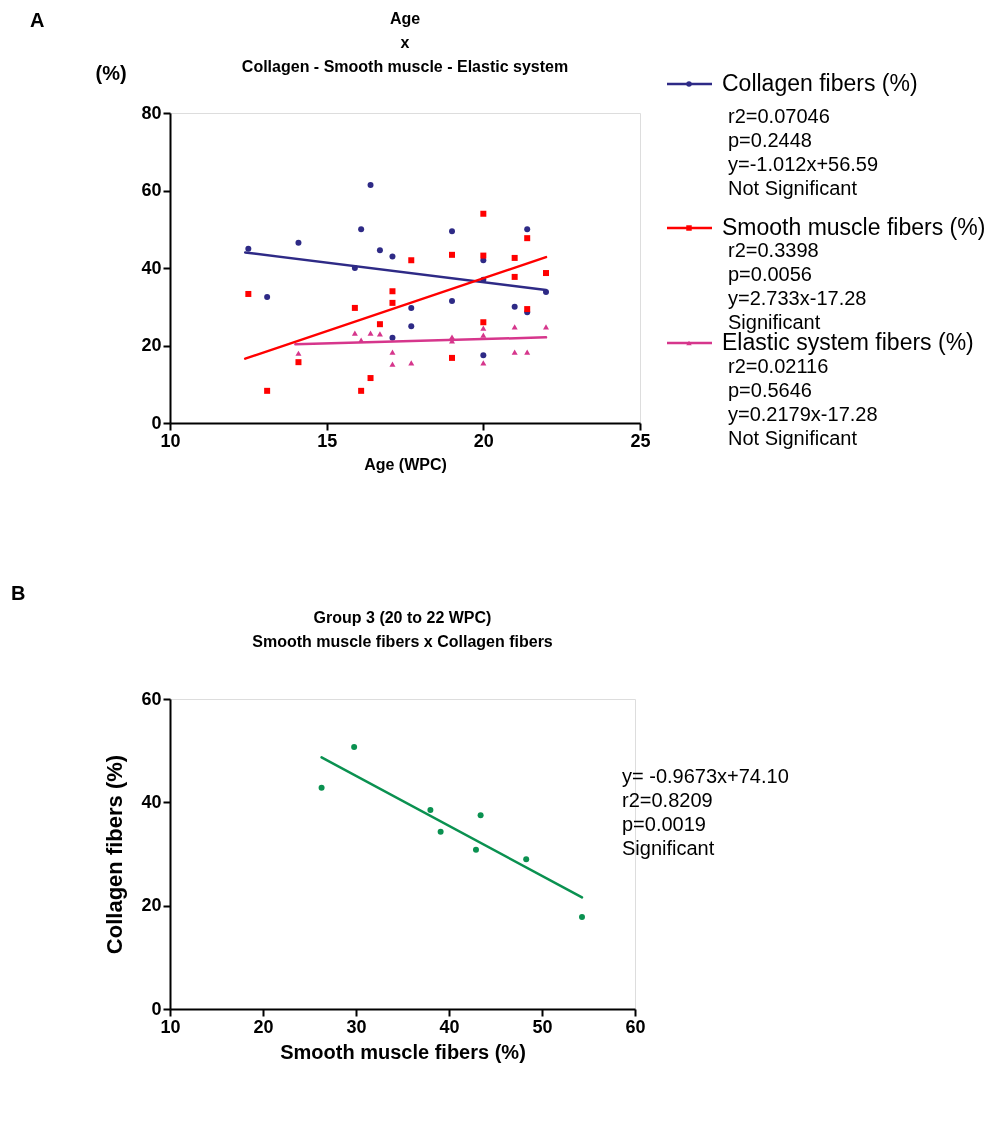 The image size is (1002, 1123). I want to click on text: A, so click(37, 20).